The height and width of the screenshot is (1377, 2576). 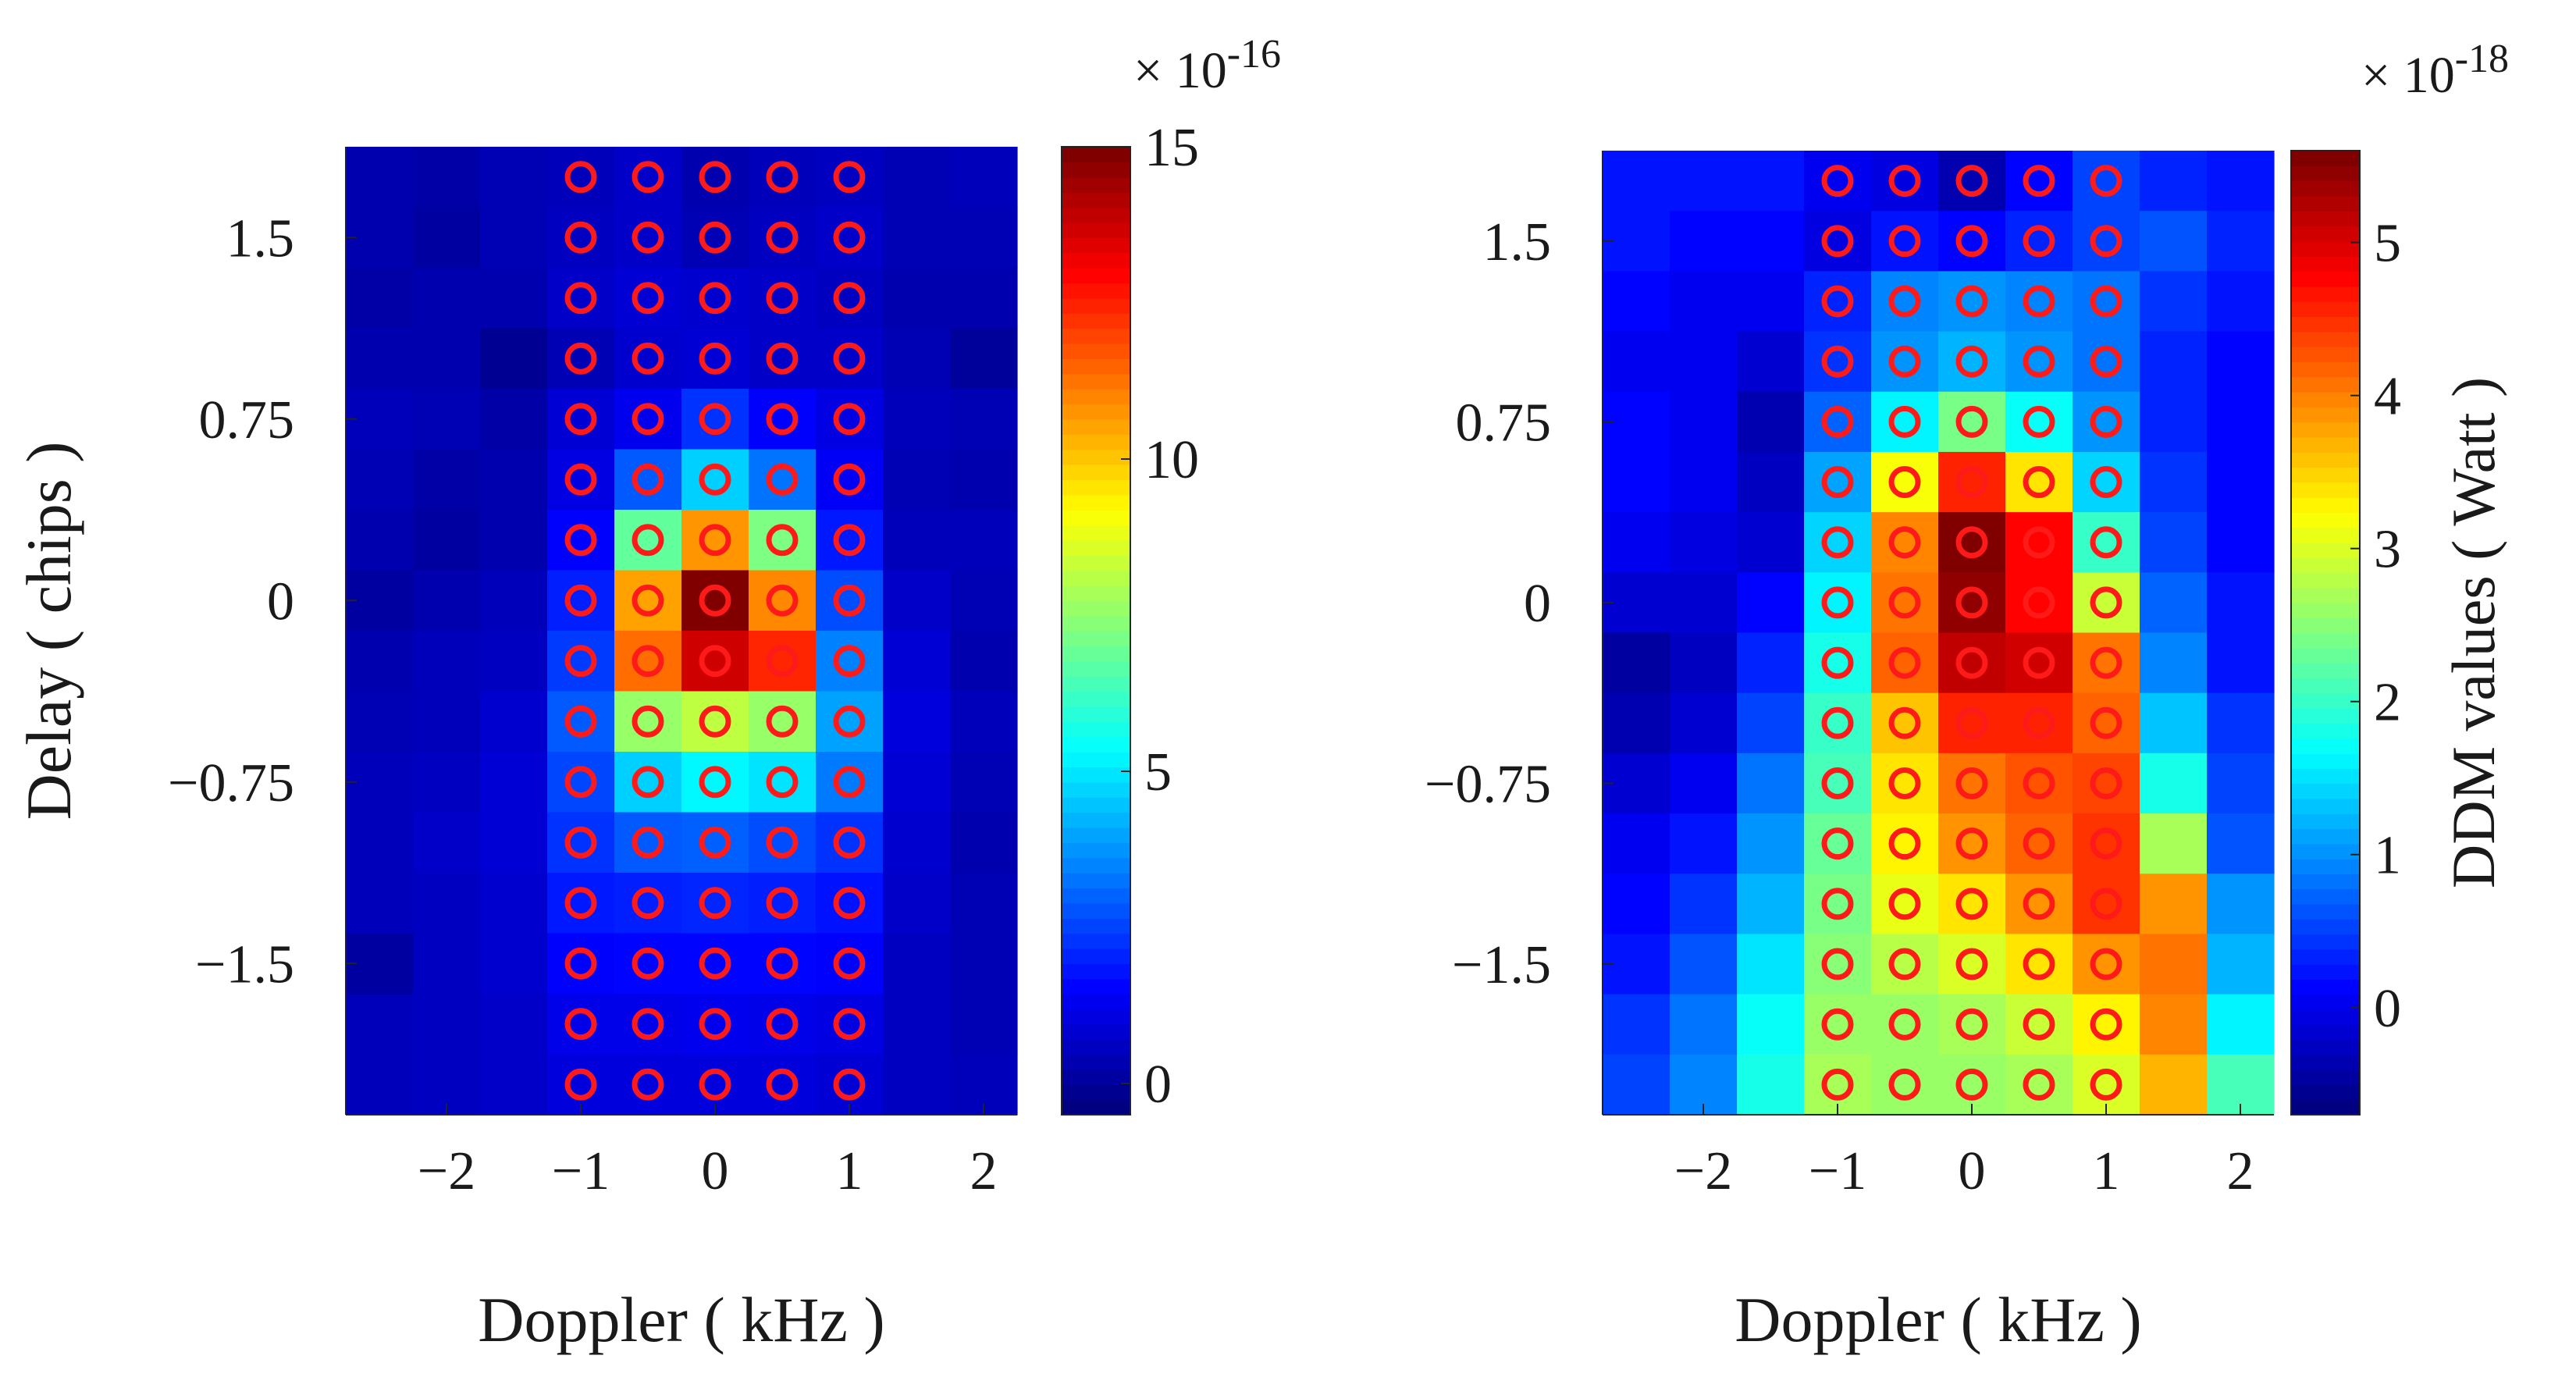 What do you see at coordinates (2106, 1171) in the screenshot?
I see `x-tick-label: 1` at bounding box center [2106, 1171].